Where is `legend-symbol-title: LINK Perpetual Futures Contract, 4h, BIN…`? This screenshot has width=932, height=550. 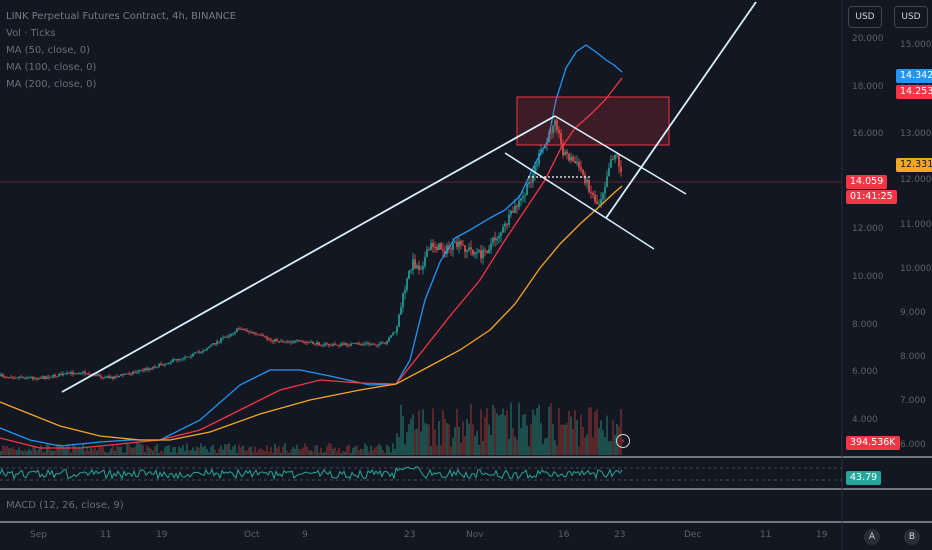 legend-symbol-title: LINK Perpetual Futures Contract, 4h, BIN… is located at coordinates (121, 16).